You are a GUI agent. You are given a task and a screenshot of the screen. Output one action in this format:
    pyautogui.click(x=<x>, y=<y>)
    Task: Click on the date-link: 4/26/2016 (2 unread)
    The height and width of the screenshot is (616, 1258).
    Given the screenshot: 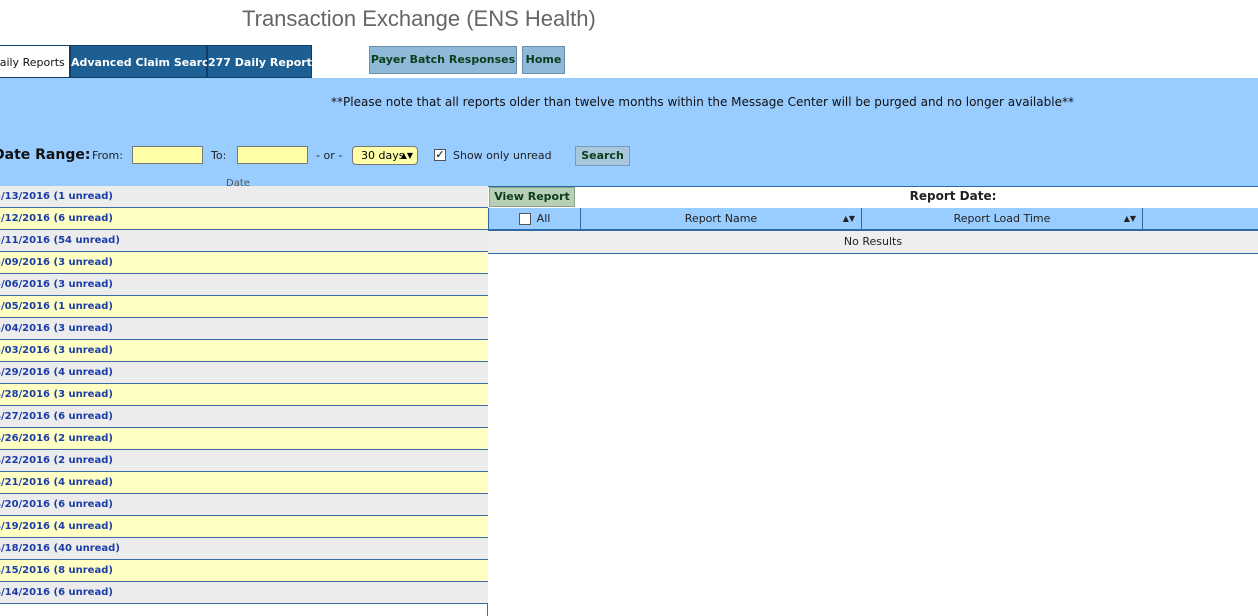 What is the action you would take?
    pyautogui.click(x=56, y=438)
    